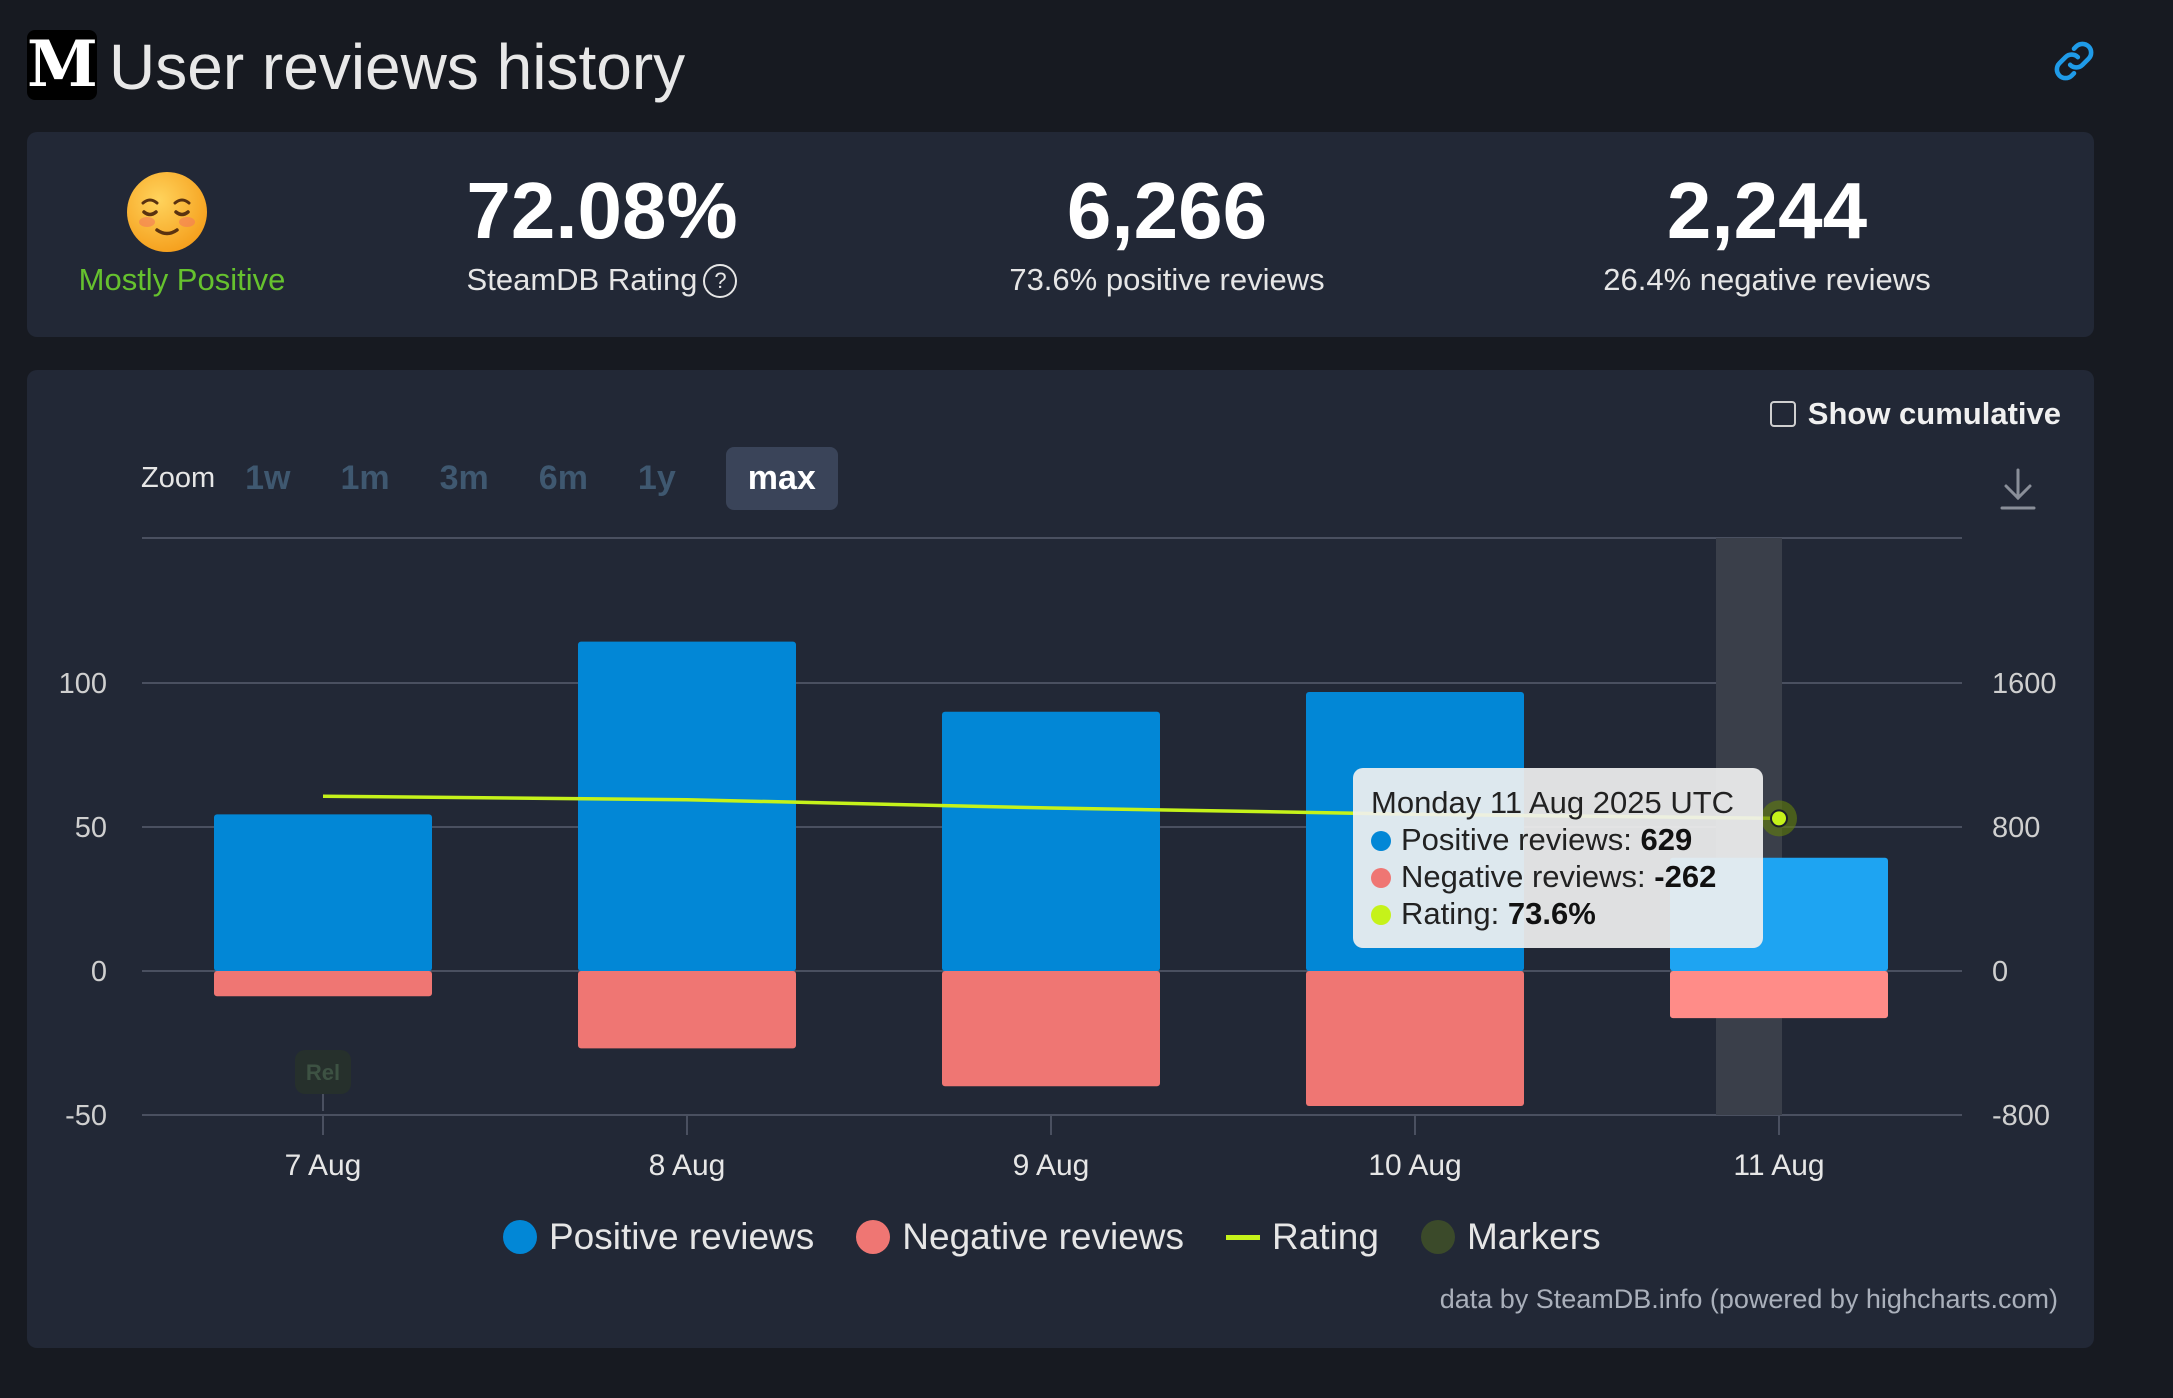  I want to click on steamdb-rating-caption: SteamDB Rating?, so click(602, 280).